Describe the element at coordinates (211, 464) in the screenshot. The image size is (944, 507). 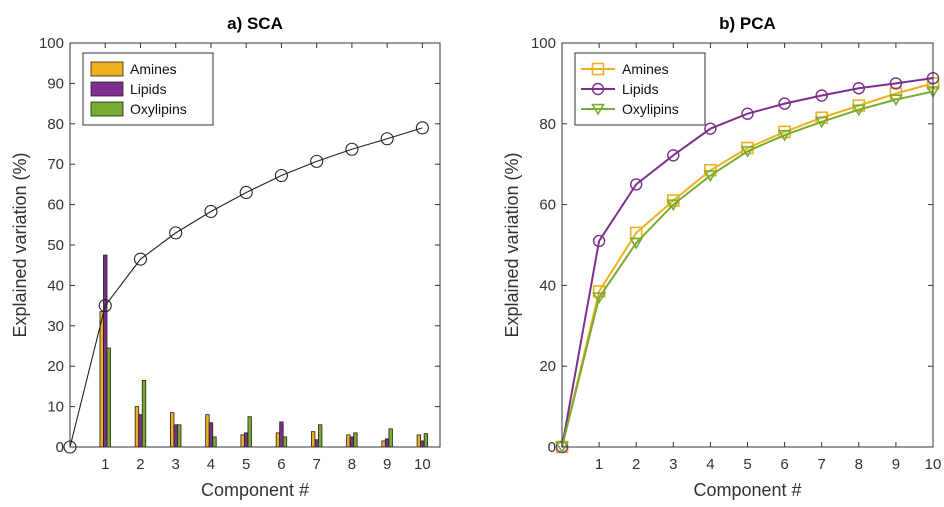
I see `panel-a-x-tick-label: 4` at that location.